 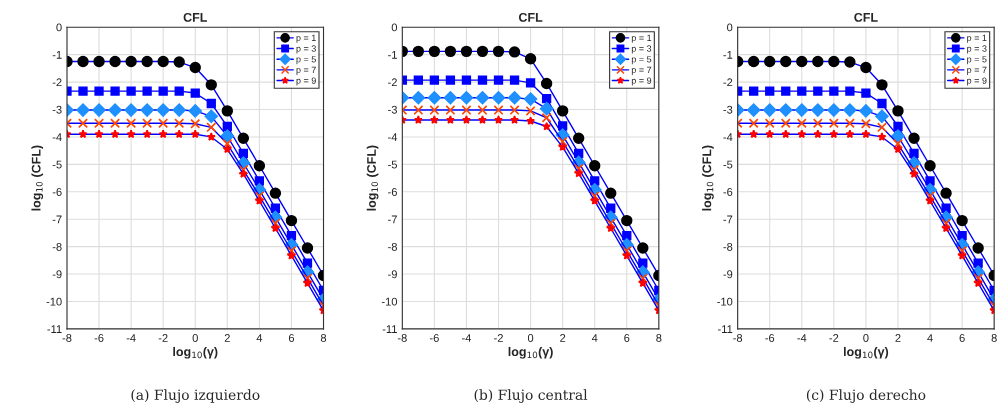 What do you see at coordinates (531, 396) in the screenshot?
I see `text: (b) Flujo central` at bounding box center [531, 396].